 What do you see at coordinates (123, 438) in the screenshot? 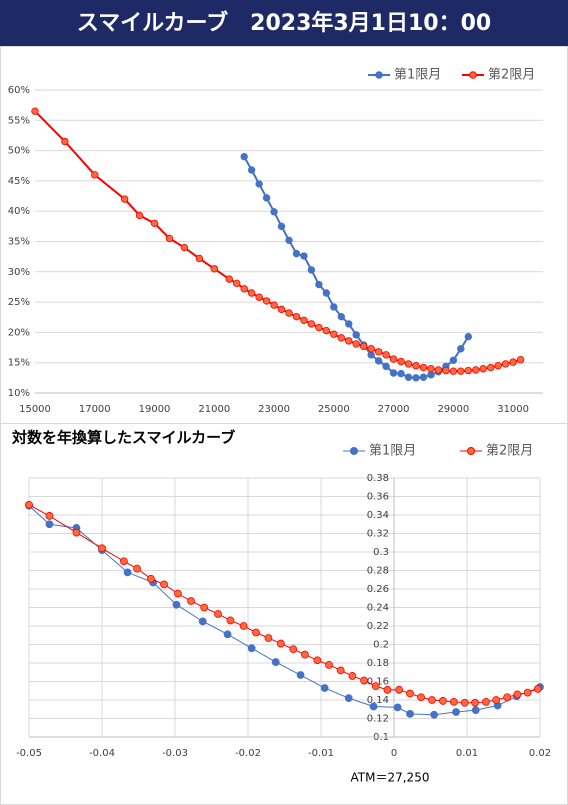
I see `chart-title: 対数を年換算したスマイルカーブ` at bounding box center [123, 438].